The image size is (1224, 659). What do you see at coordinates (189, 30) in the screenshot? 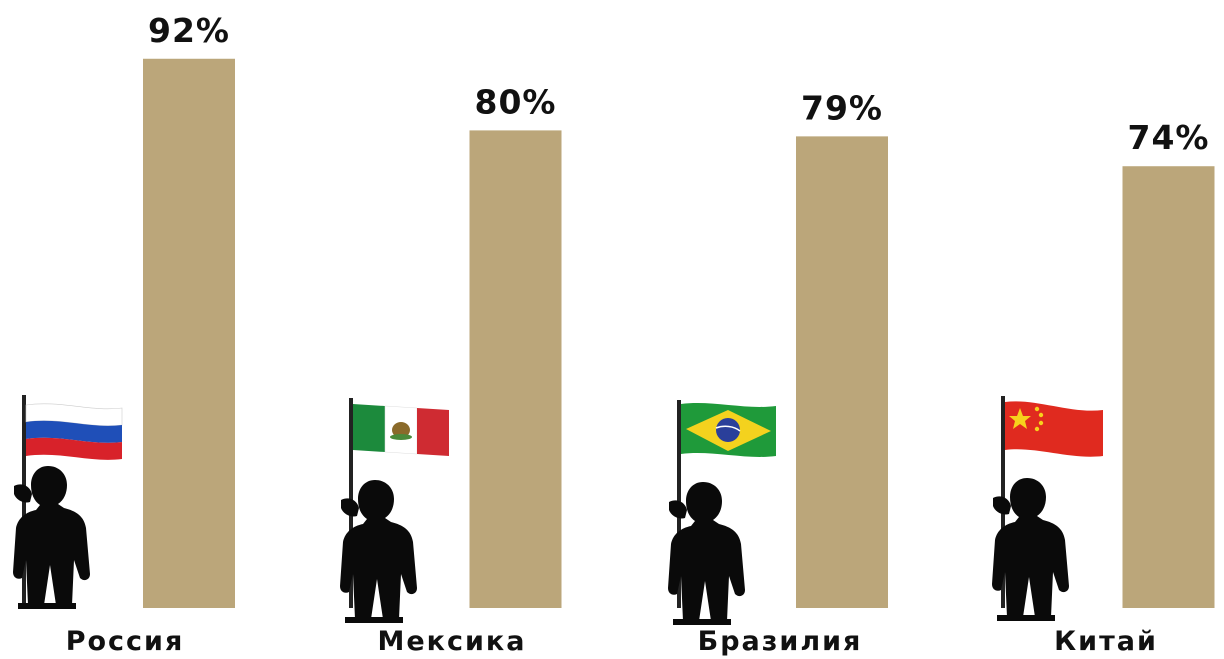
I see `value-label-0: 92%` at bounding box center [189, 30].